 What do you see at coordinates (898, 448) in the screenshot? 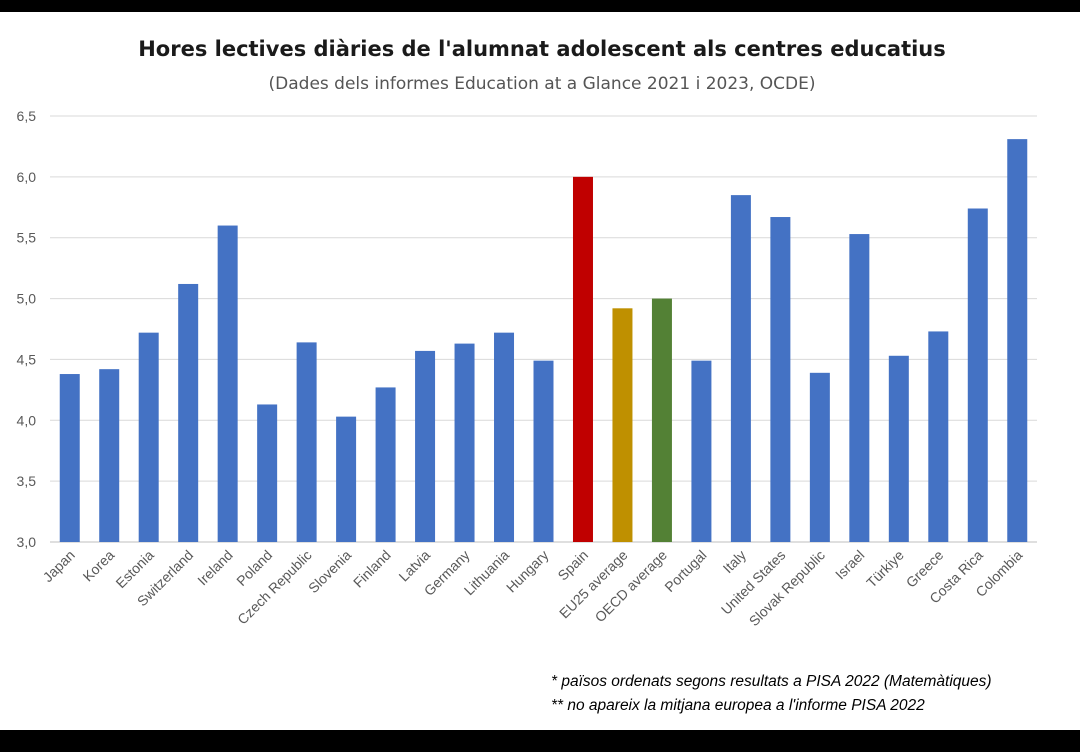
I see `bar-t-rkiye` at bounding box center [898, 448].